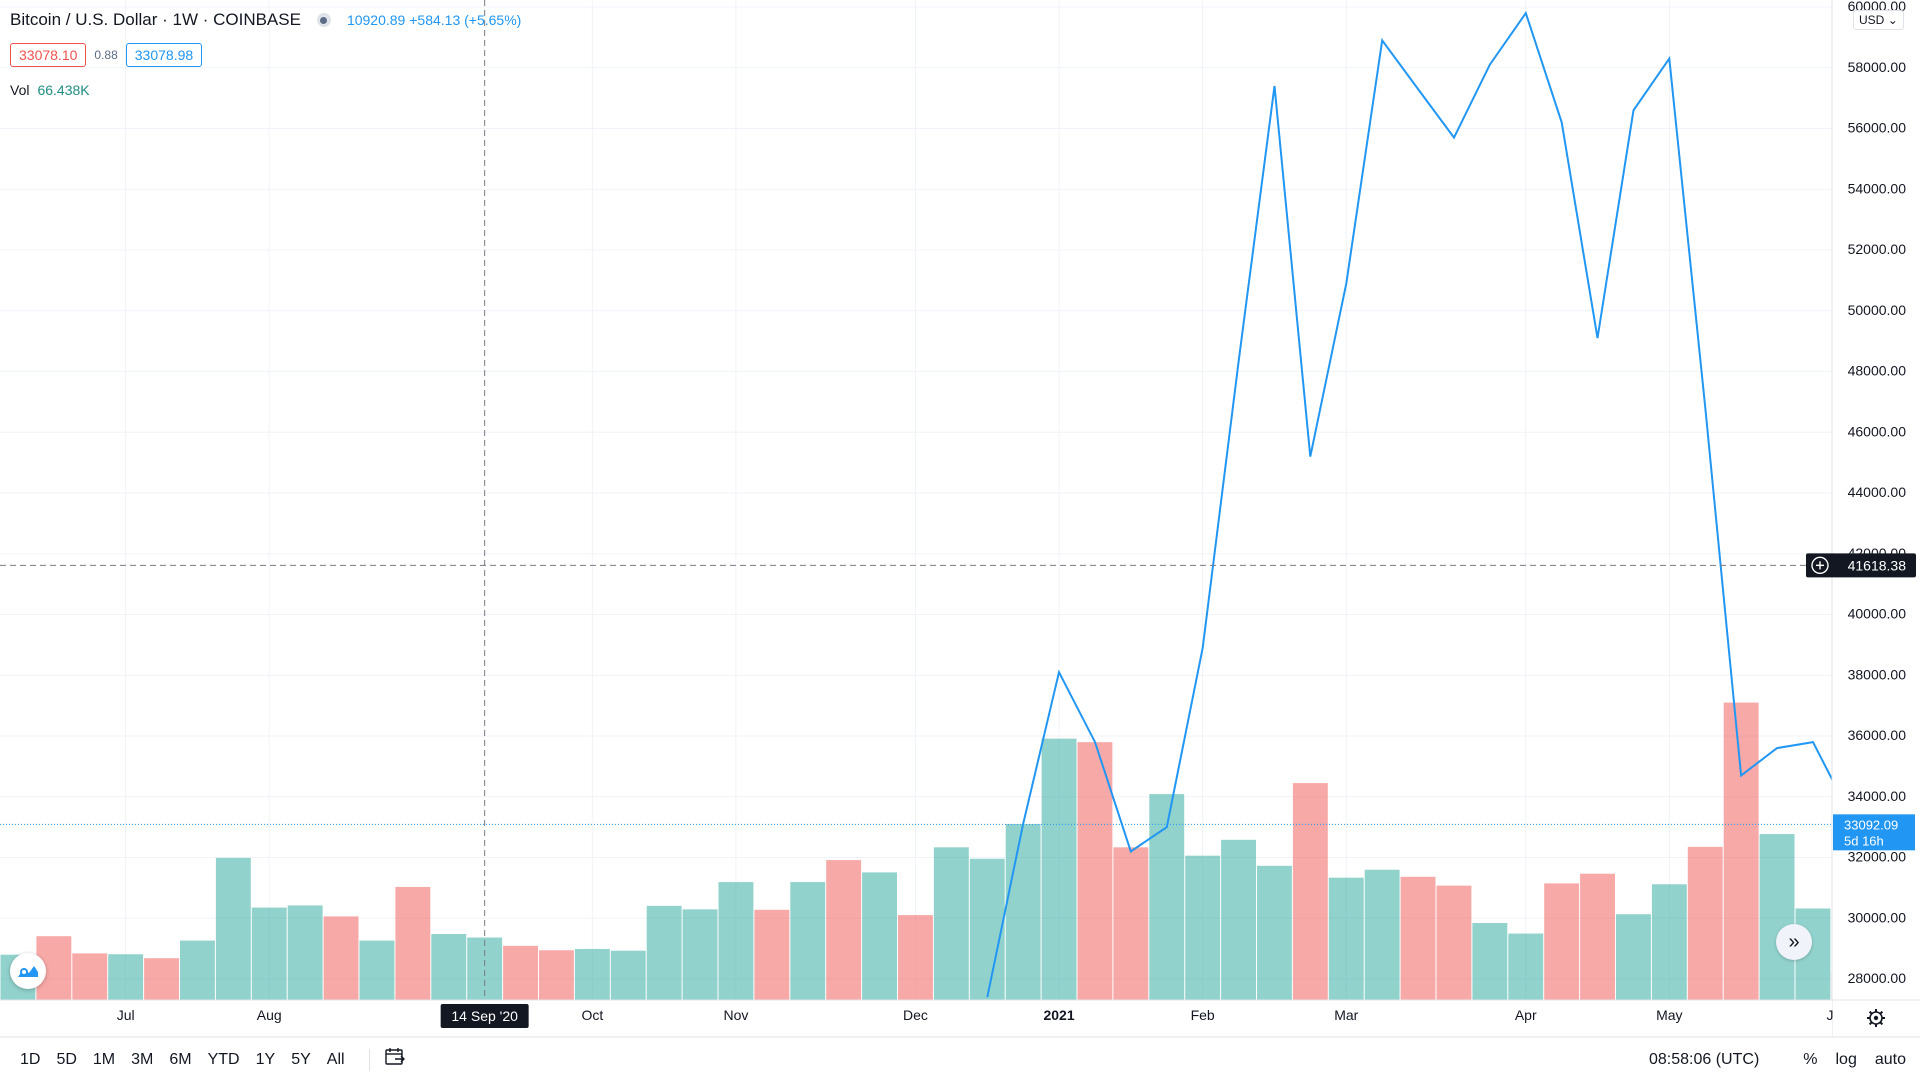 This screenshot has height=1080, width=1920. Describe the element at coordinates (1846, 1059) in the screenshot. I see `log-toggle: log` at that location.